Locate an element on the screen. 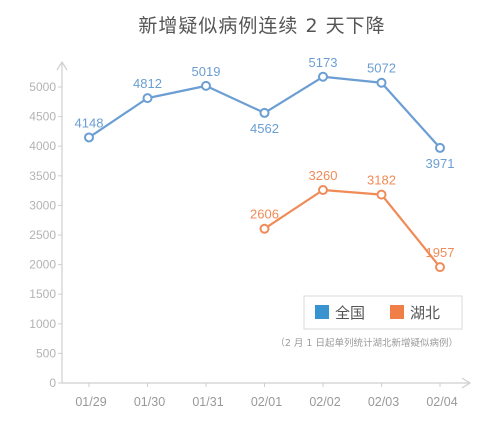  y-tick-label: 0 is located at coordinates (52, 383).